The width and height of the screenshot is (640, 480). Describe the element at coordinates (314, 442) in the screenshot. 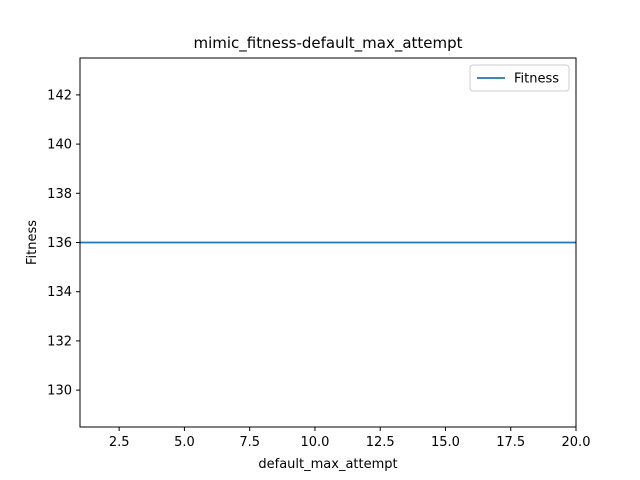

I see `x-tick-label: 10.0` at that location.